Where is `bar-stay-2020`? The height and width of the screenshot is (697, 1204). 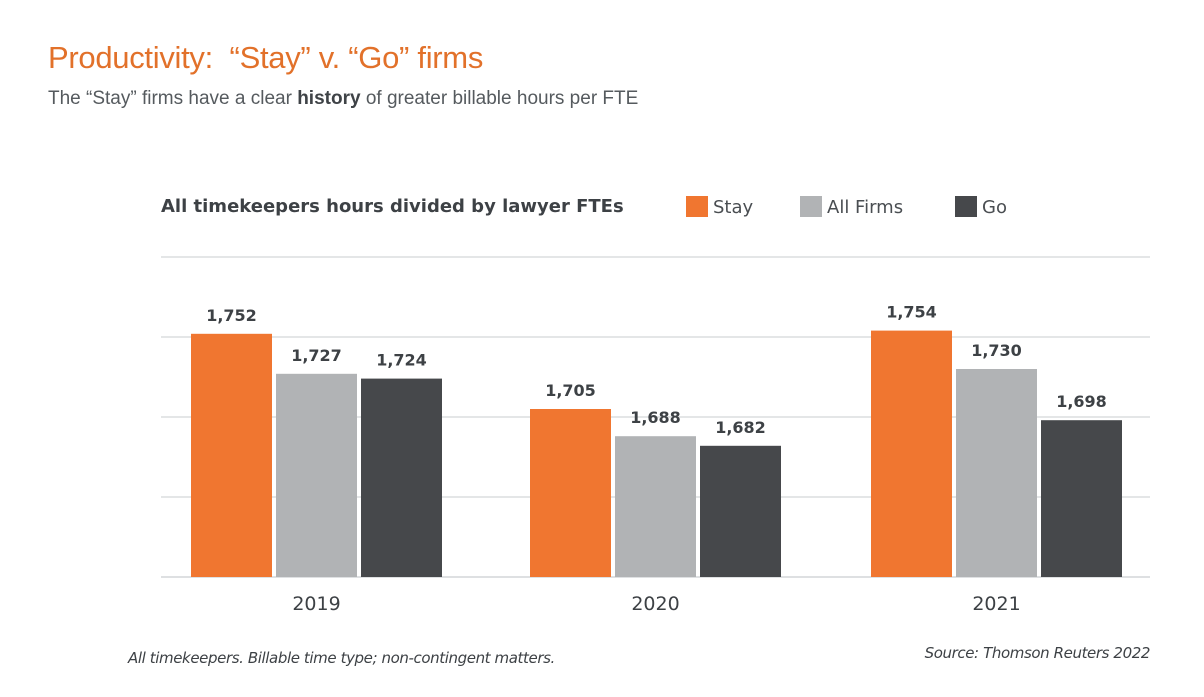 bar-stay-2020 is located at coordinates (570, 493).